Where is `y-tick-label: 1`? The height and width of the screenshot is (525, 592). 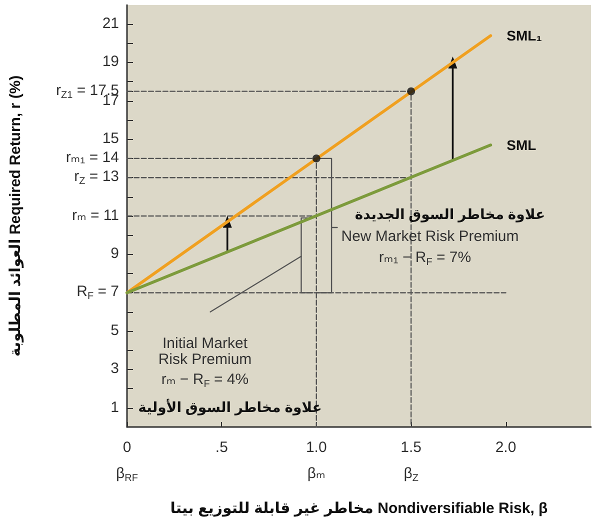
y-tick-label: 1 is located at coordinates (114, 407).